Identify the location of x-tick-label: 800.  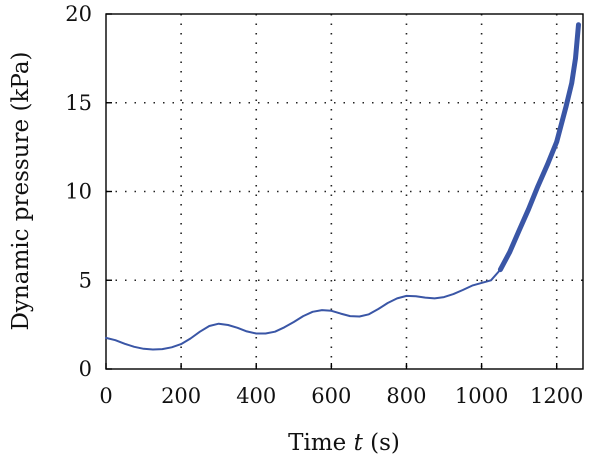
(406, 396).